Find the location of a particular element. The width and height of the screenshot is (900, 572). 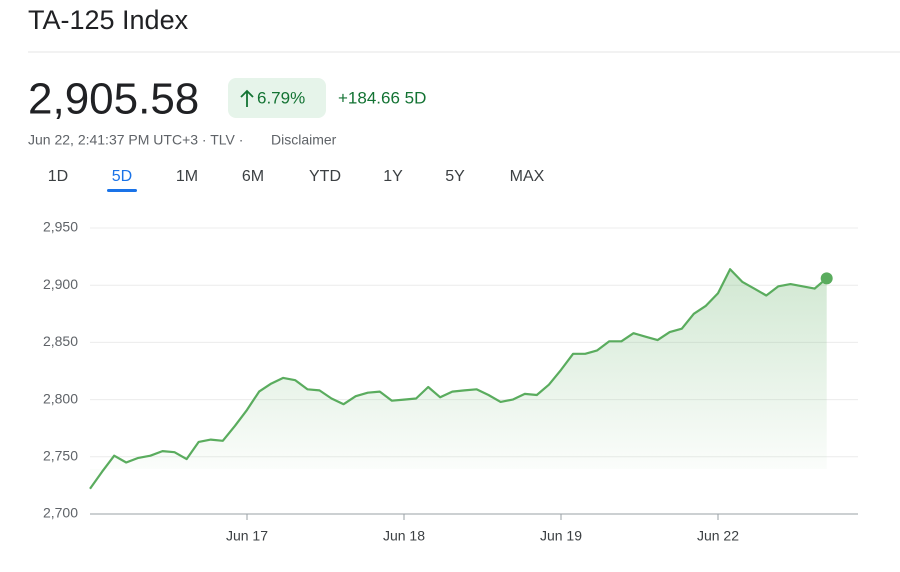

last-point is located at coordinates (826, 278).